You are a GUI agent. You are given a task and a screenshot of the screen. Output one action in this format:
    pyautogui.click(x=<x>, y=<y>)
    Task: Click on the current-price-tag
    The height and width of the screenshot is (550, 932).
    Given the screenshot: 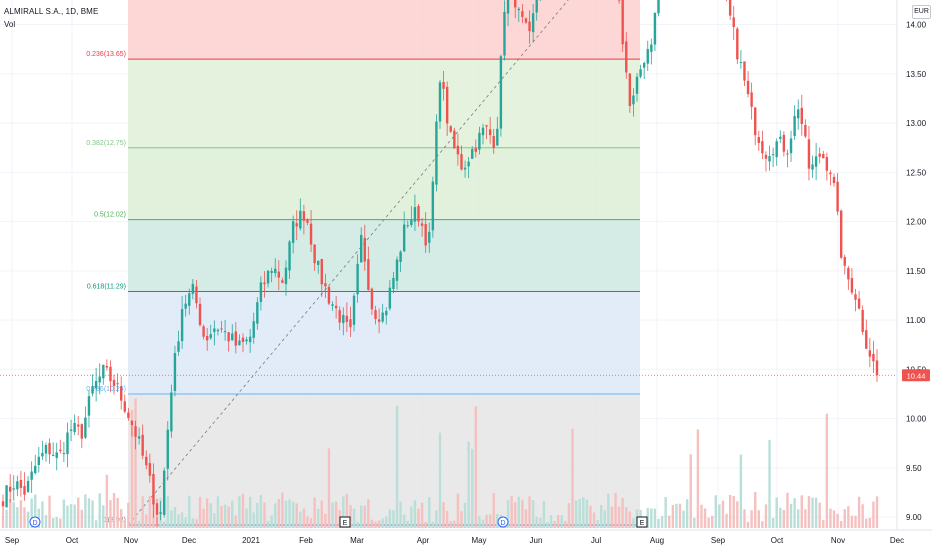 What is the action you would take?
    pyautogui.click(x=916, y=375)
    